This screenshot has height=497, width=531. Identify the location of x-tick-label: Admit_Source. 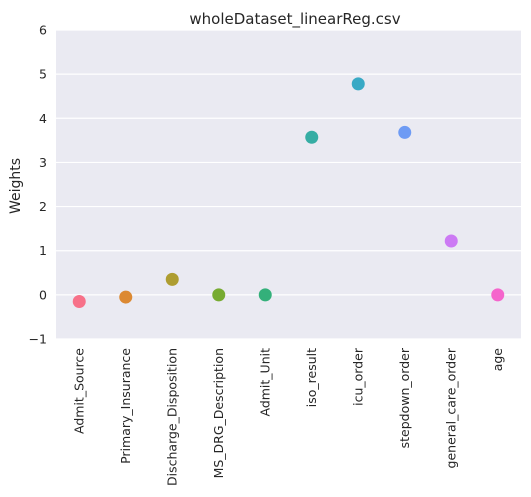
(78, 391).